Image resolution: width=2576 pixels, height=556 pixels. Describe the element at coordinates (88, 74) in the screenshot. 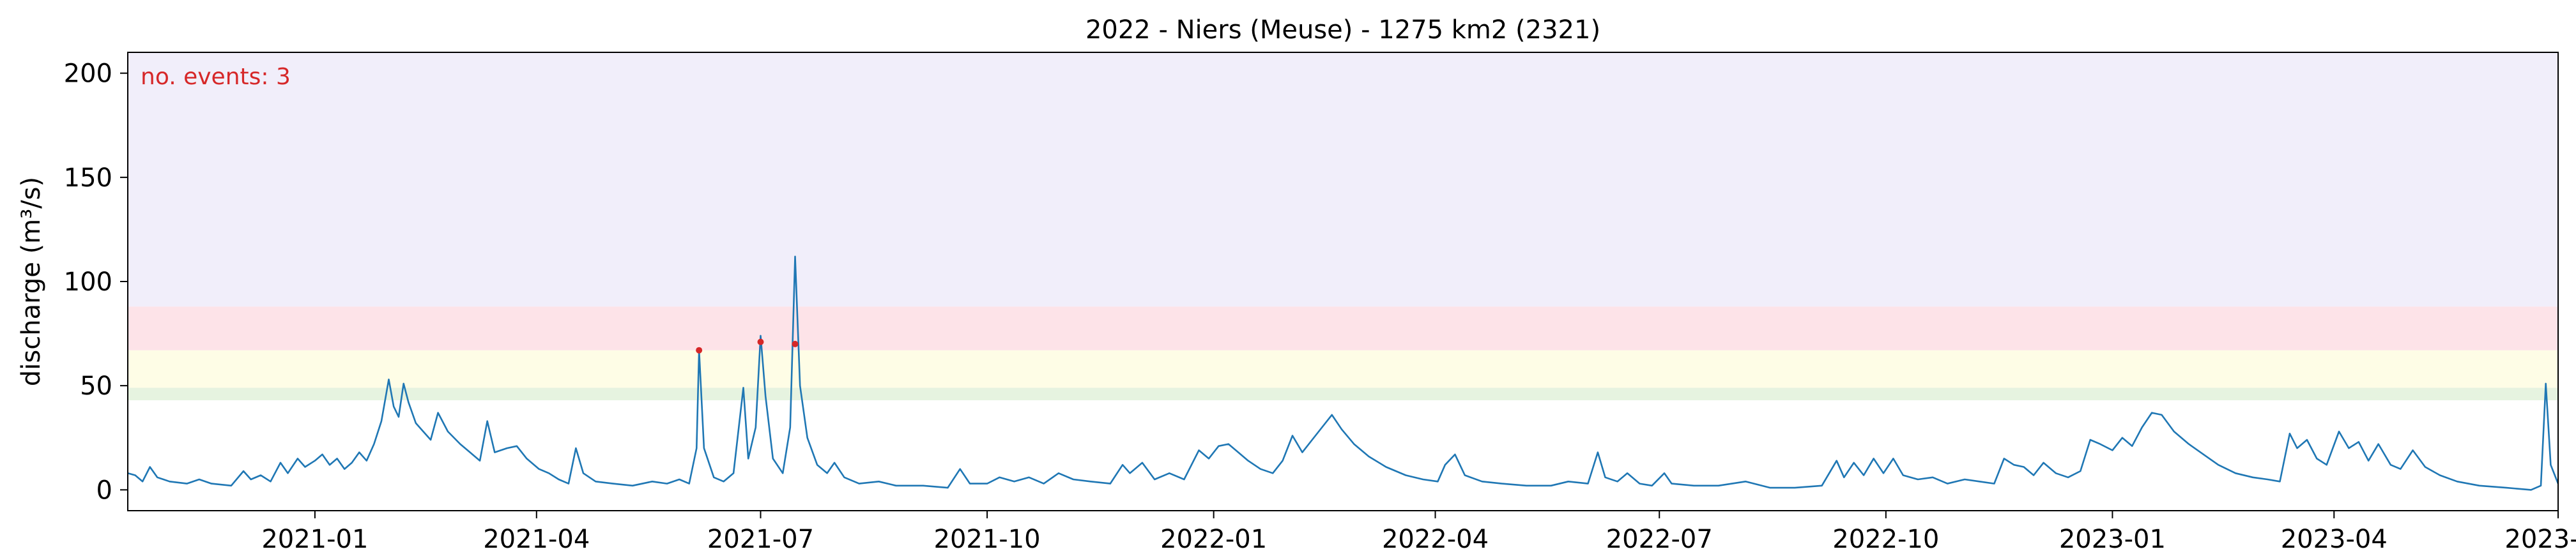

I see `y-tick-label: 200` at that location.